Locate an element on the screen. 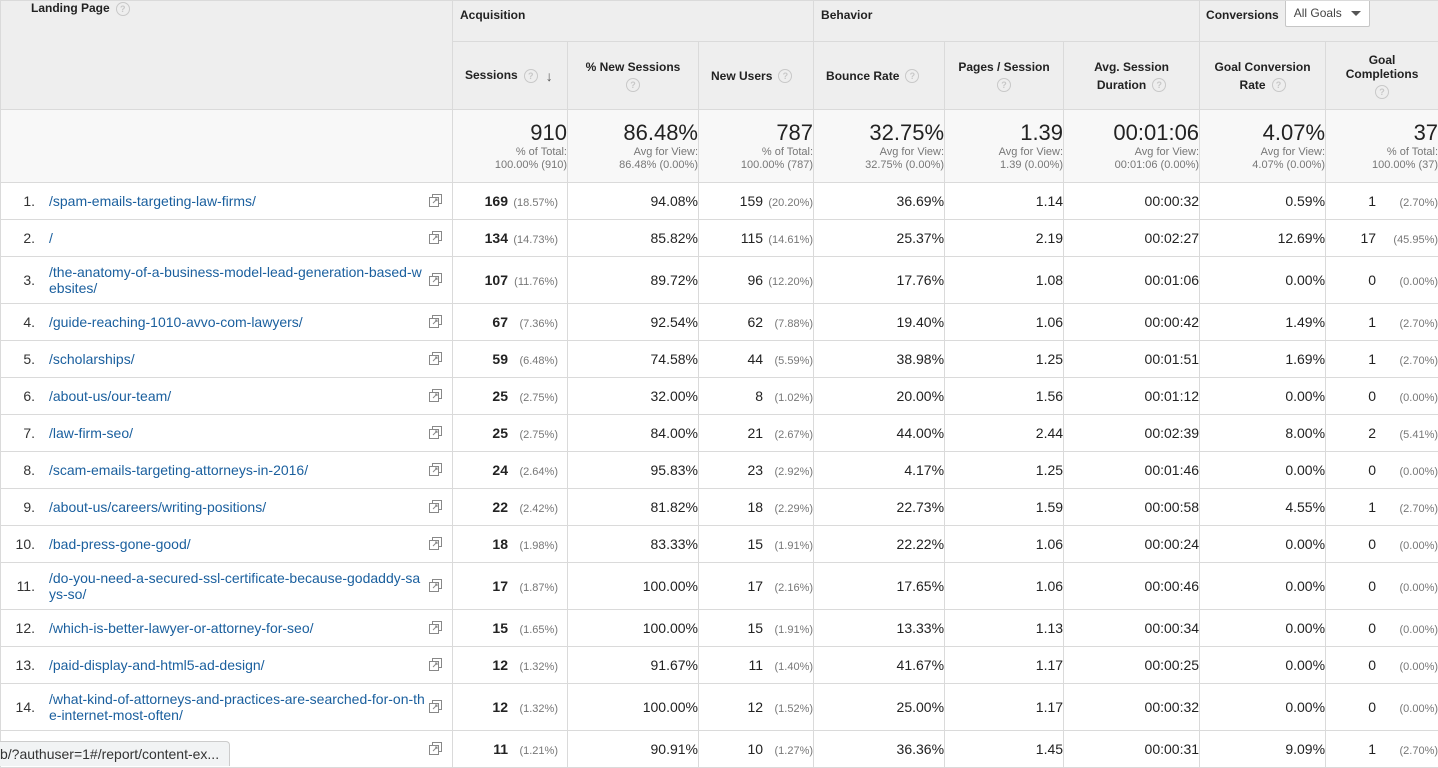  new-users-header: New Users? is located at coordinates (756, 76).